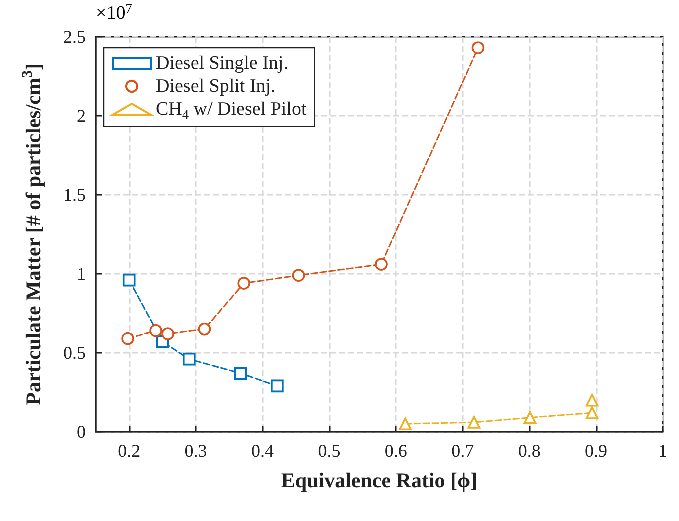 This screenshot has height=521, width=679. Describe the element at coordinates (75, 353) in the screenshot. I see `y-tick-label: 0.5` at that location.